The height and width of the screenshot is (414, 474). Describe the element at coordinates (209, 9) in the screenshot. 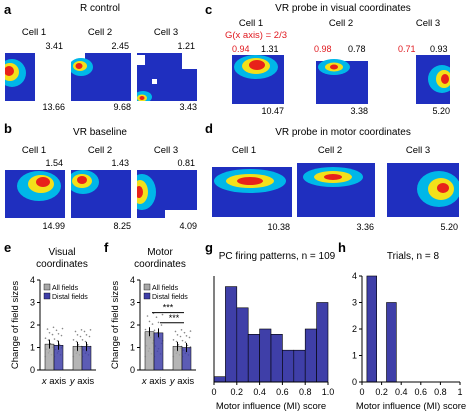

I see `panel-letter-c: c` at that location.